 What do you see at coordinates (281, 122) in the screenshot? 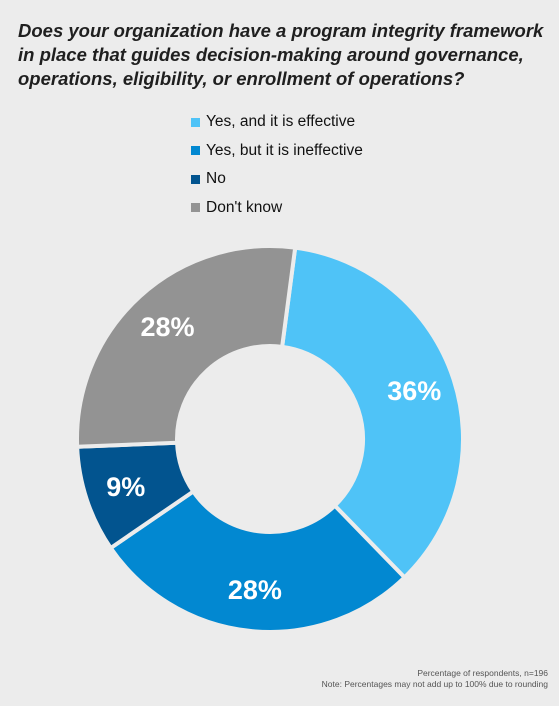
I see `legend-label: Yes, and it is effective` at bounding box center [281, 122].